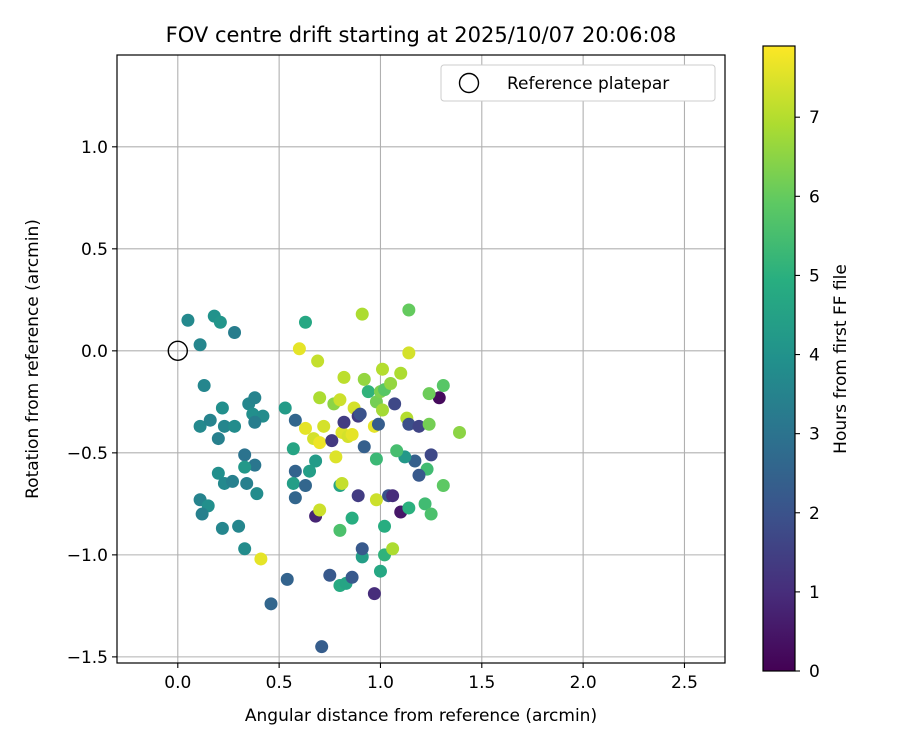 This screenshot has height=754, width=900. I want to click on y-tick-label: 0.0, so click(94, 352).